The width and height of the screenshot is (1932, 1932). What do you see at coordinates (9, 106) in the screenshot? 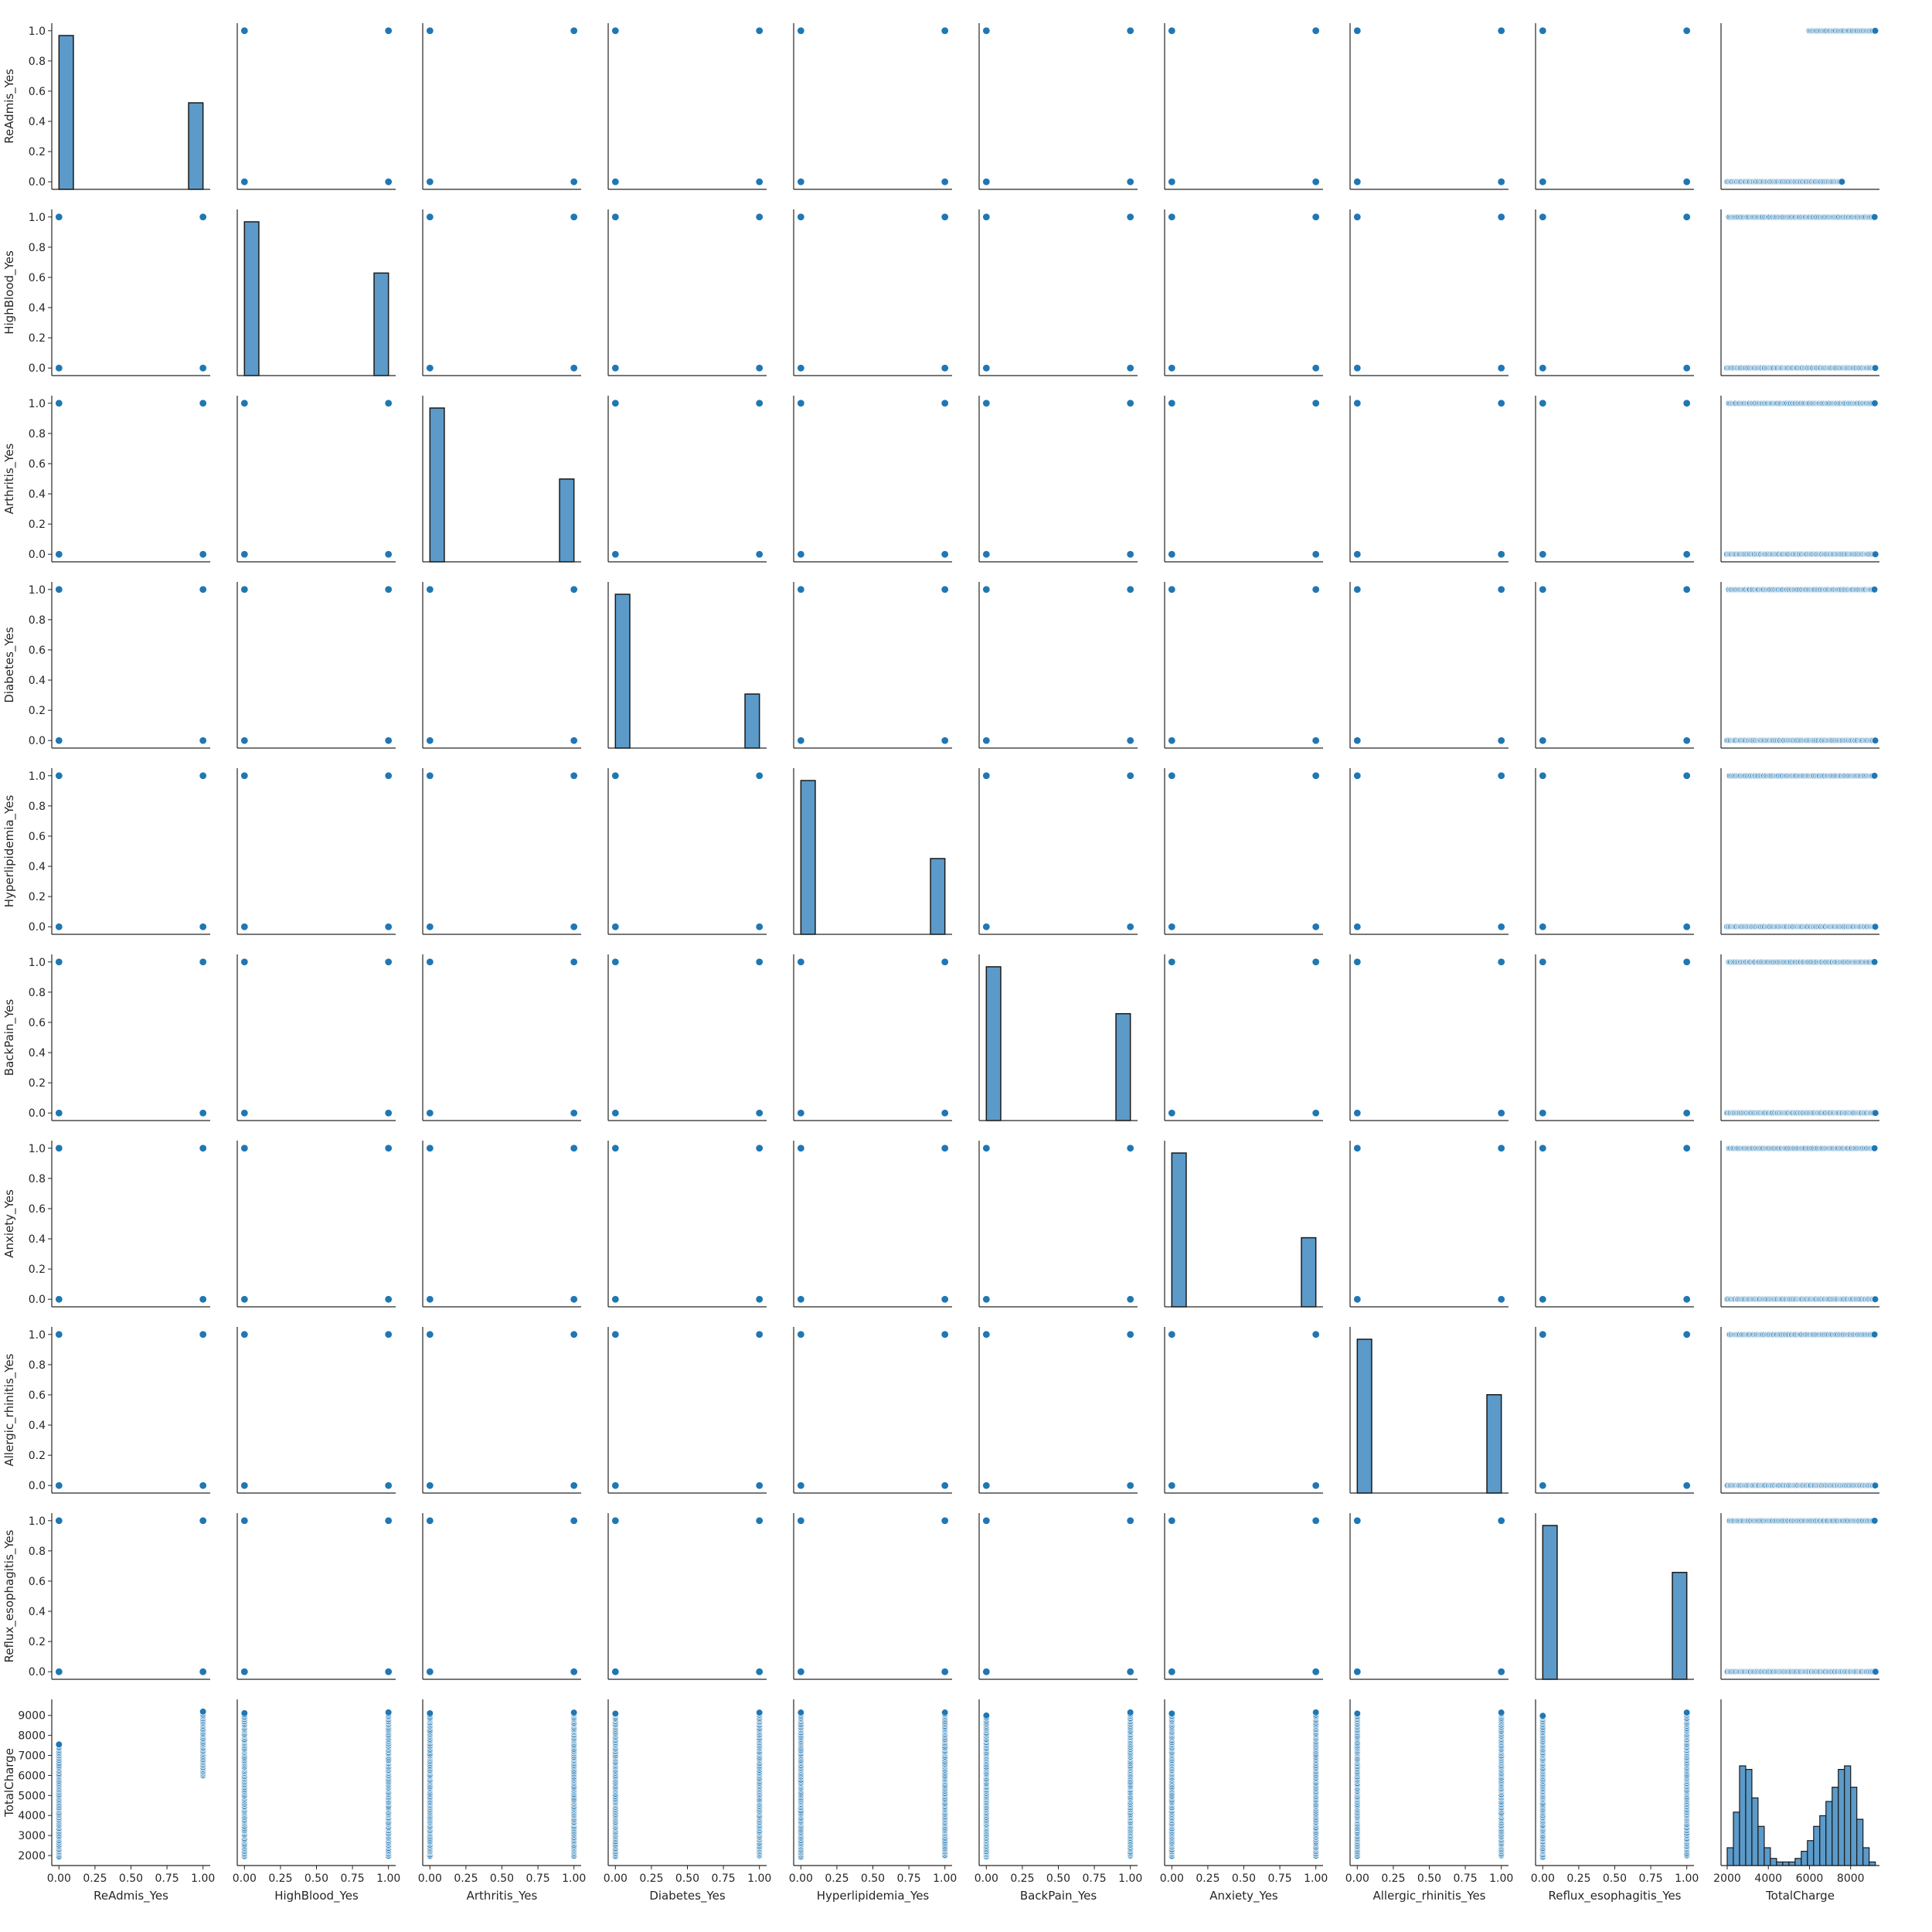
I see `y-axis-label-ReAdmis_Yes: ReAdmis_Yes` at bounding box center [9, 106].